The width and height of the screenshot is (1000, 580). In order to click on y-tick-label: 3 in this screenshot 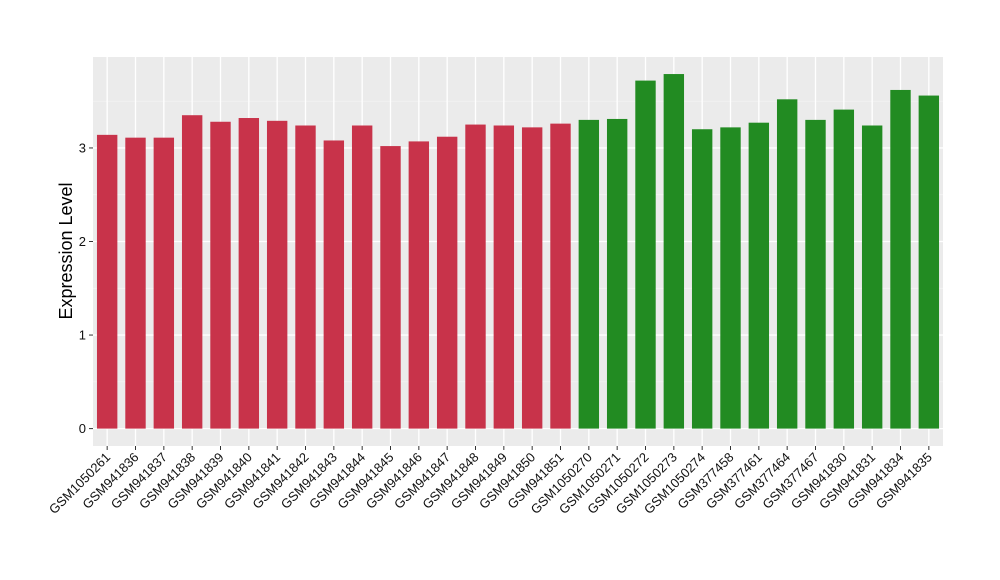, I will do `click(82, 147)`.